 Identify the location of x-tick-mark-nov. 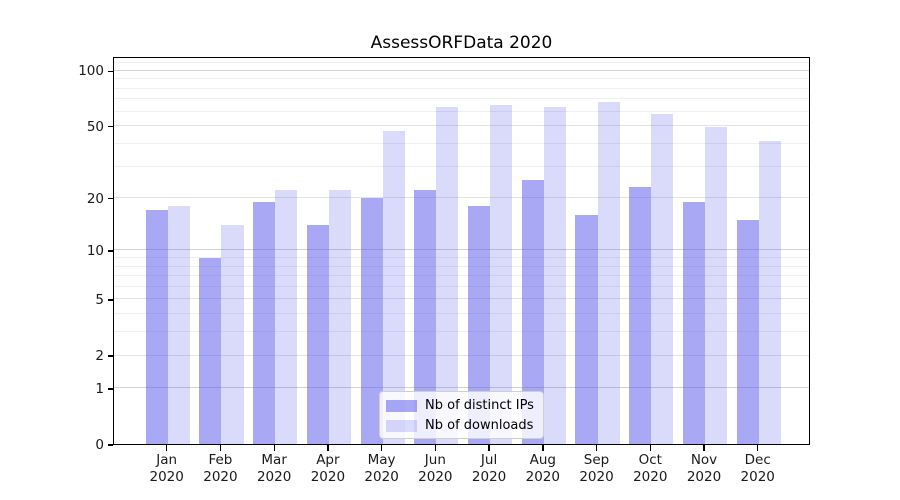
(704, 448).